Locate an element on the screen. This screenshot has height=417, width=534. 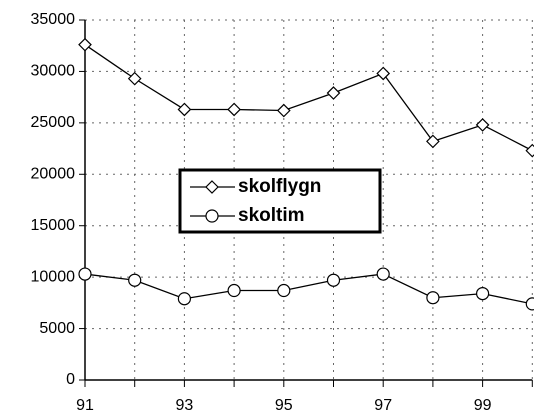
y-tick-label: 20000 is located at coordinates (53, 174).